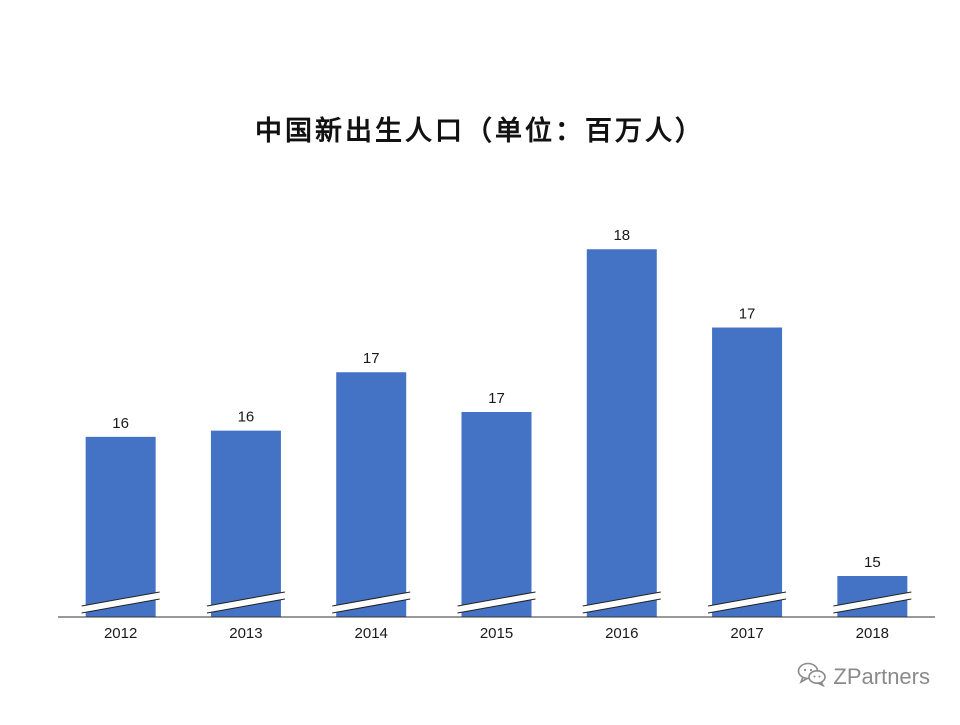  Describe the element at coordinates (872, 633) in the screenshot. I see `x-tick-label-2018: 2018` at that location.